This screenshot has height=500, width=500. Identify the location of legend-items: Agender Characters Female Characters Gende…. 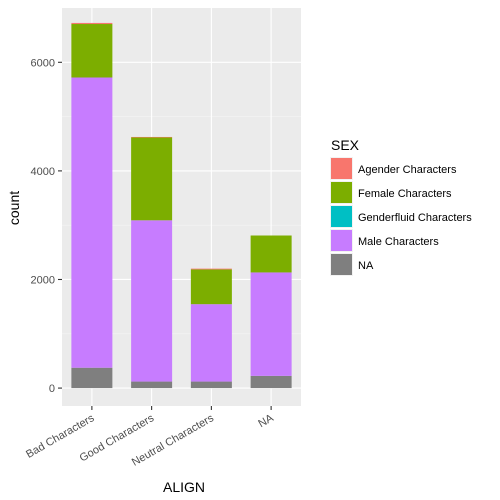
(401, 216).